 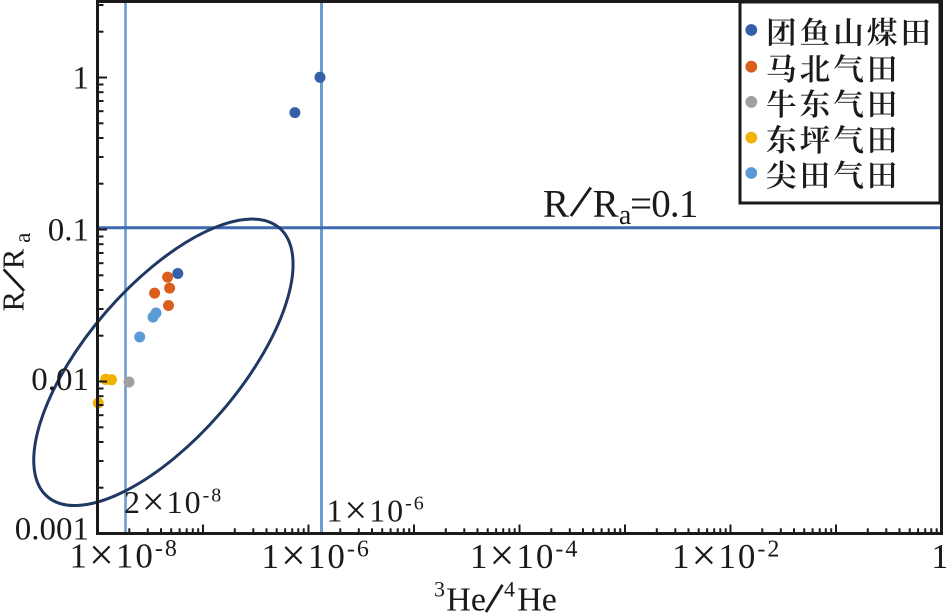 I want to click on svg-text: 4, so click(x=509, y=588).